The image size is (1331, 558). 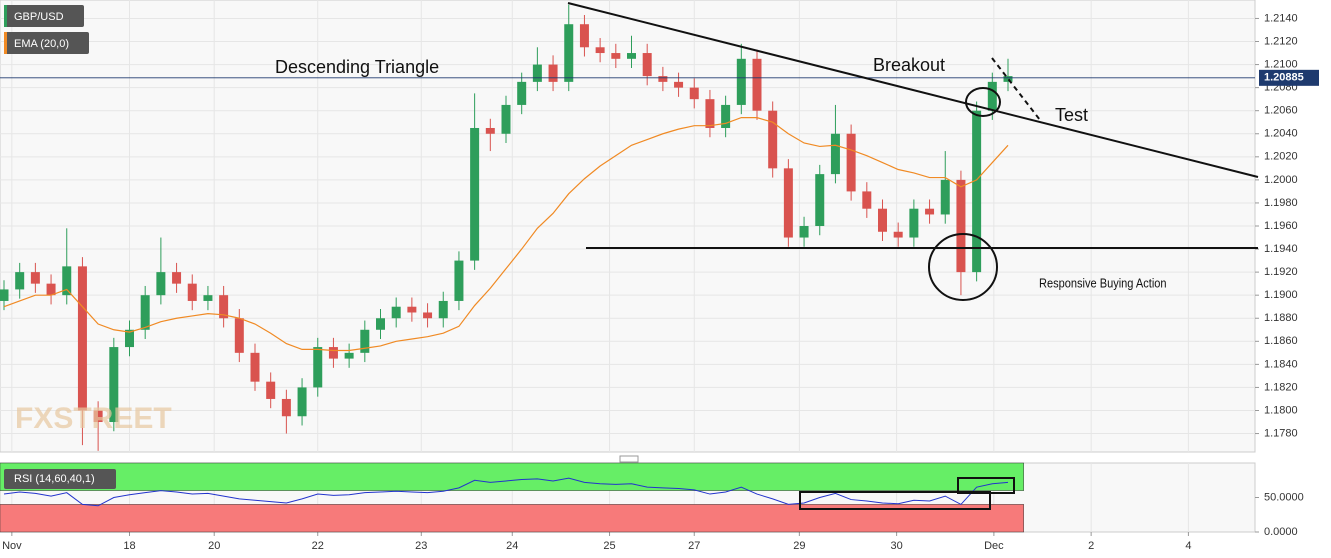 What do you see at coordinates (1281, 180) in the screenshot?
I see `y-tick-label: 1.2000` at bounding box center [1281, 180].